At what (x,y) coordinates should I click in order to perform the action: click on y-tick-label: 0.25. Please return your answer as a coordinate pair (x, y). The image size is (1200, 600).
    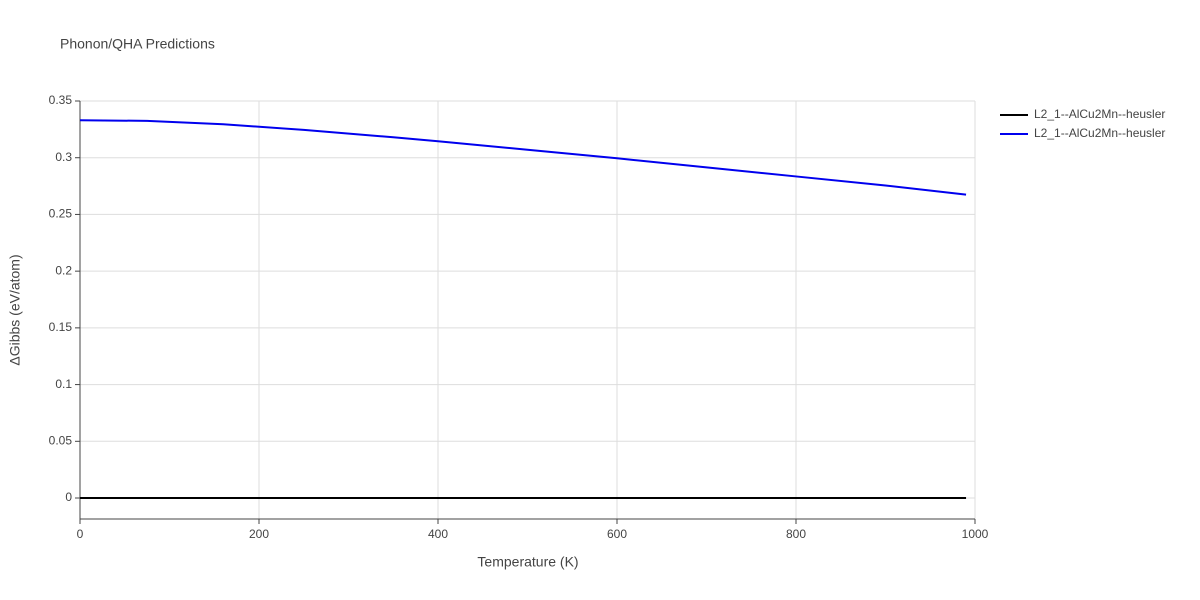
    Looking at the image, I should click on (61, 214).